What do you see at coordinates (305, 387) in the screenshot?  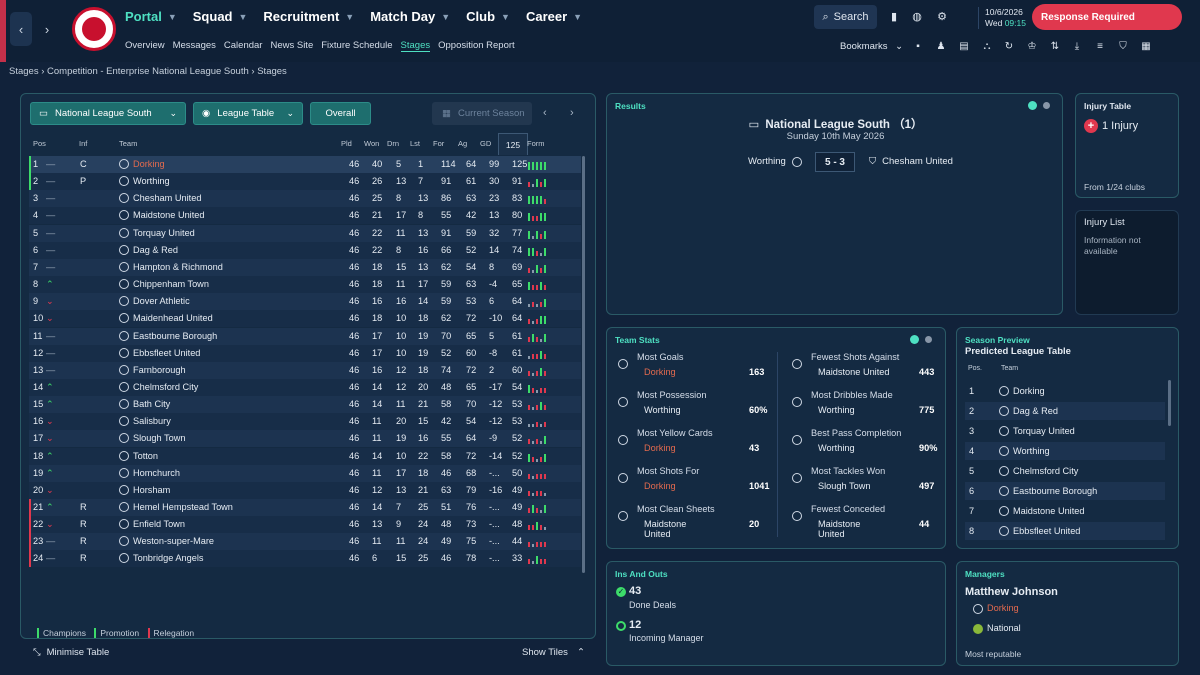 I see `table-row: 14 ⌃ Chelmsford City 46 14 12 20 48 65 -17 54` at bounding box center [305, 387].